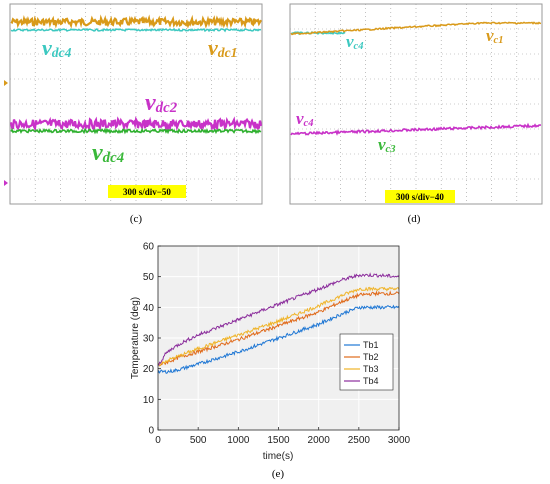 The image size is (550, 484). I want to click on chart-y-axis-title: Temperature (deg), so click(135, 338).